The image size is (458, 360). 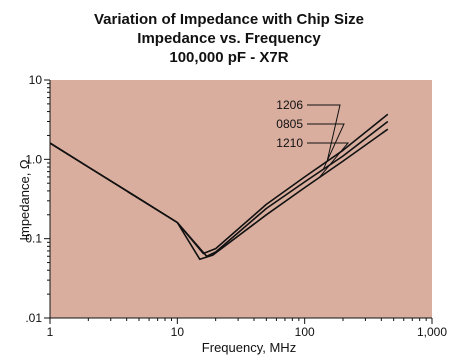 I want to click on y-tick-label: 10, so click(x=36, y=80).